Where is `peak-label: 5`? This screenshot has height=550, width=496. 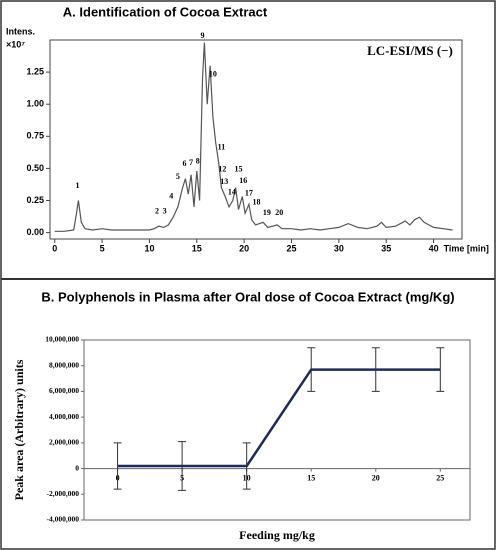
peak-label: 5 is located at coordinates (178, 176).